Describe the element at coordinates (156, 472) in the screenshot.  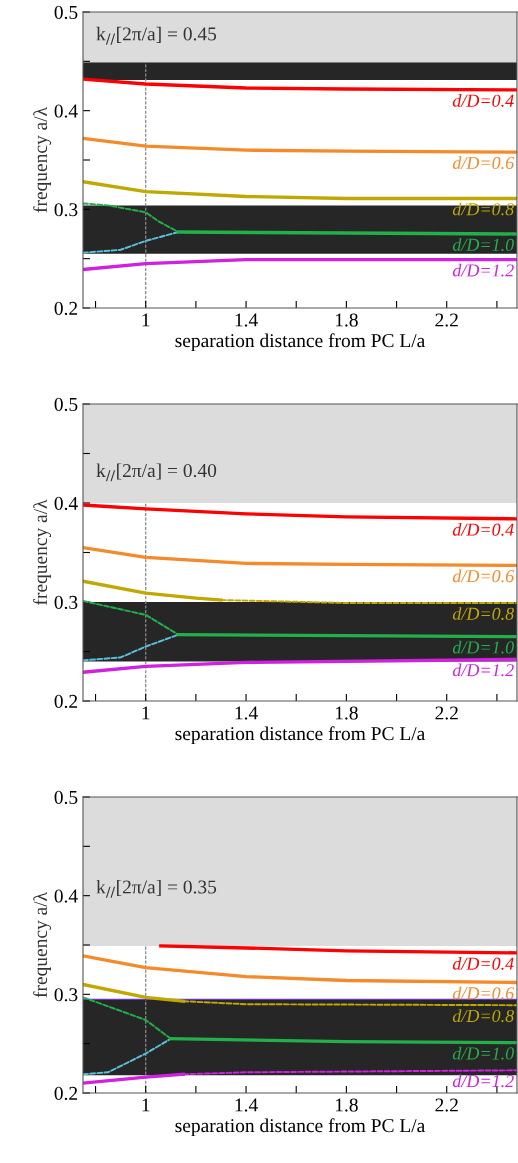
I see `annotation: k$_{//}$[2π/a] = 0.40` at that location.